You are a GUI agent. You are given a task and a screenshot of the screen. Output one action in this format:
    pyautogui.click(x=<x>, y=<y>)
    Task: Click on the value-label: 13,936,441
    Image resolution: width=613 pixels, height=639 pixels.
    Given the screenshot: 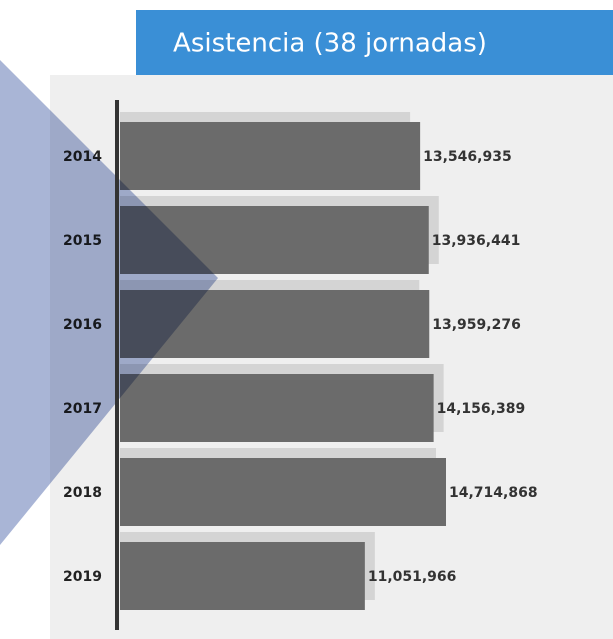 What is the action you would take?
    pyautogui.click(x=476, y=241)
    